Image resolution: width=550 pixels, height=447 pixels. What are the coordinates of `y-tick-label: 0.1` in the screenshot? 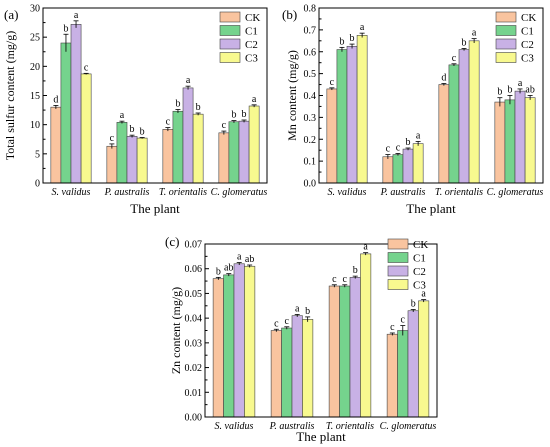 It's located at (310, 162).